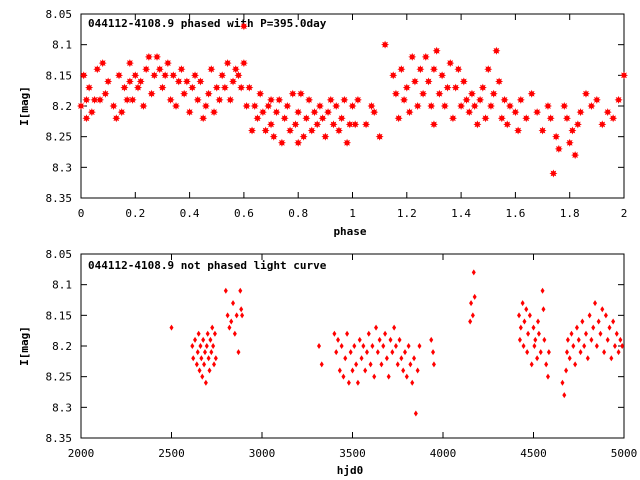 This screenshot has height=480, width=640. Describe the element at coordinates (135, 213) in the screenshot. I see `x-tick-label: 0.2` at that location.